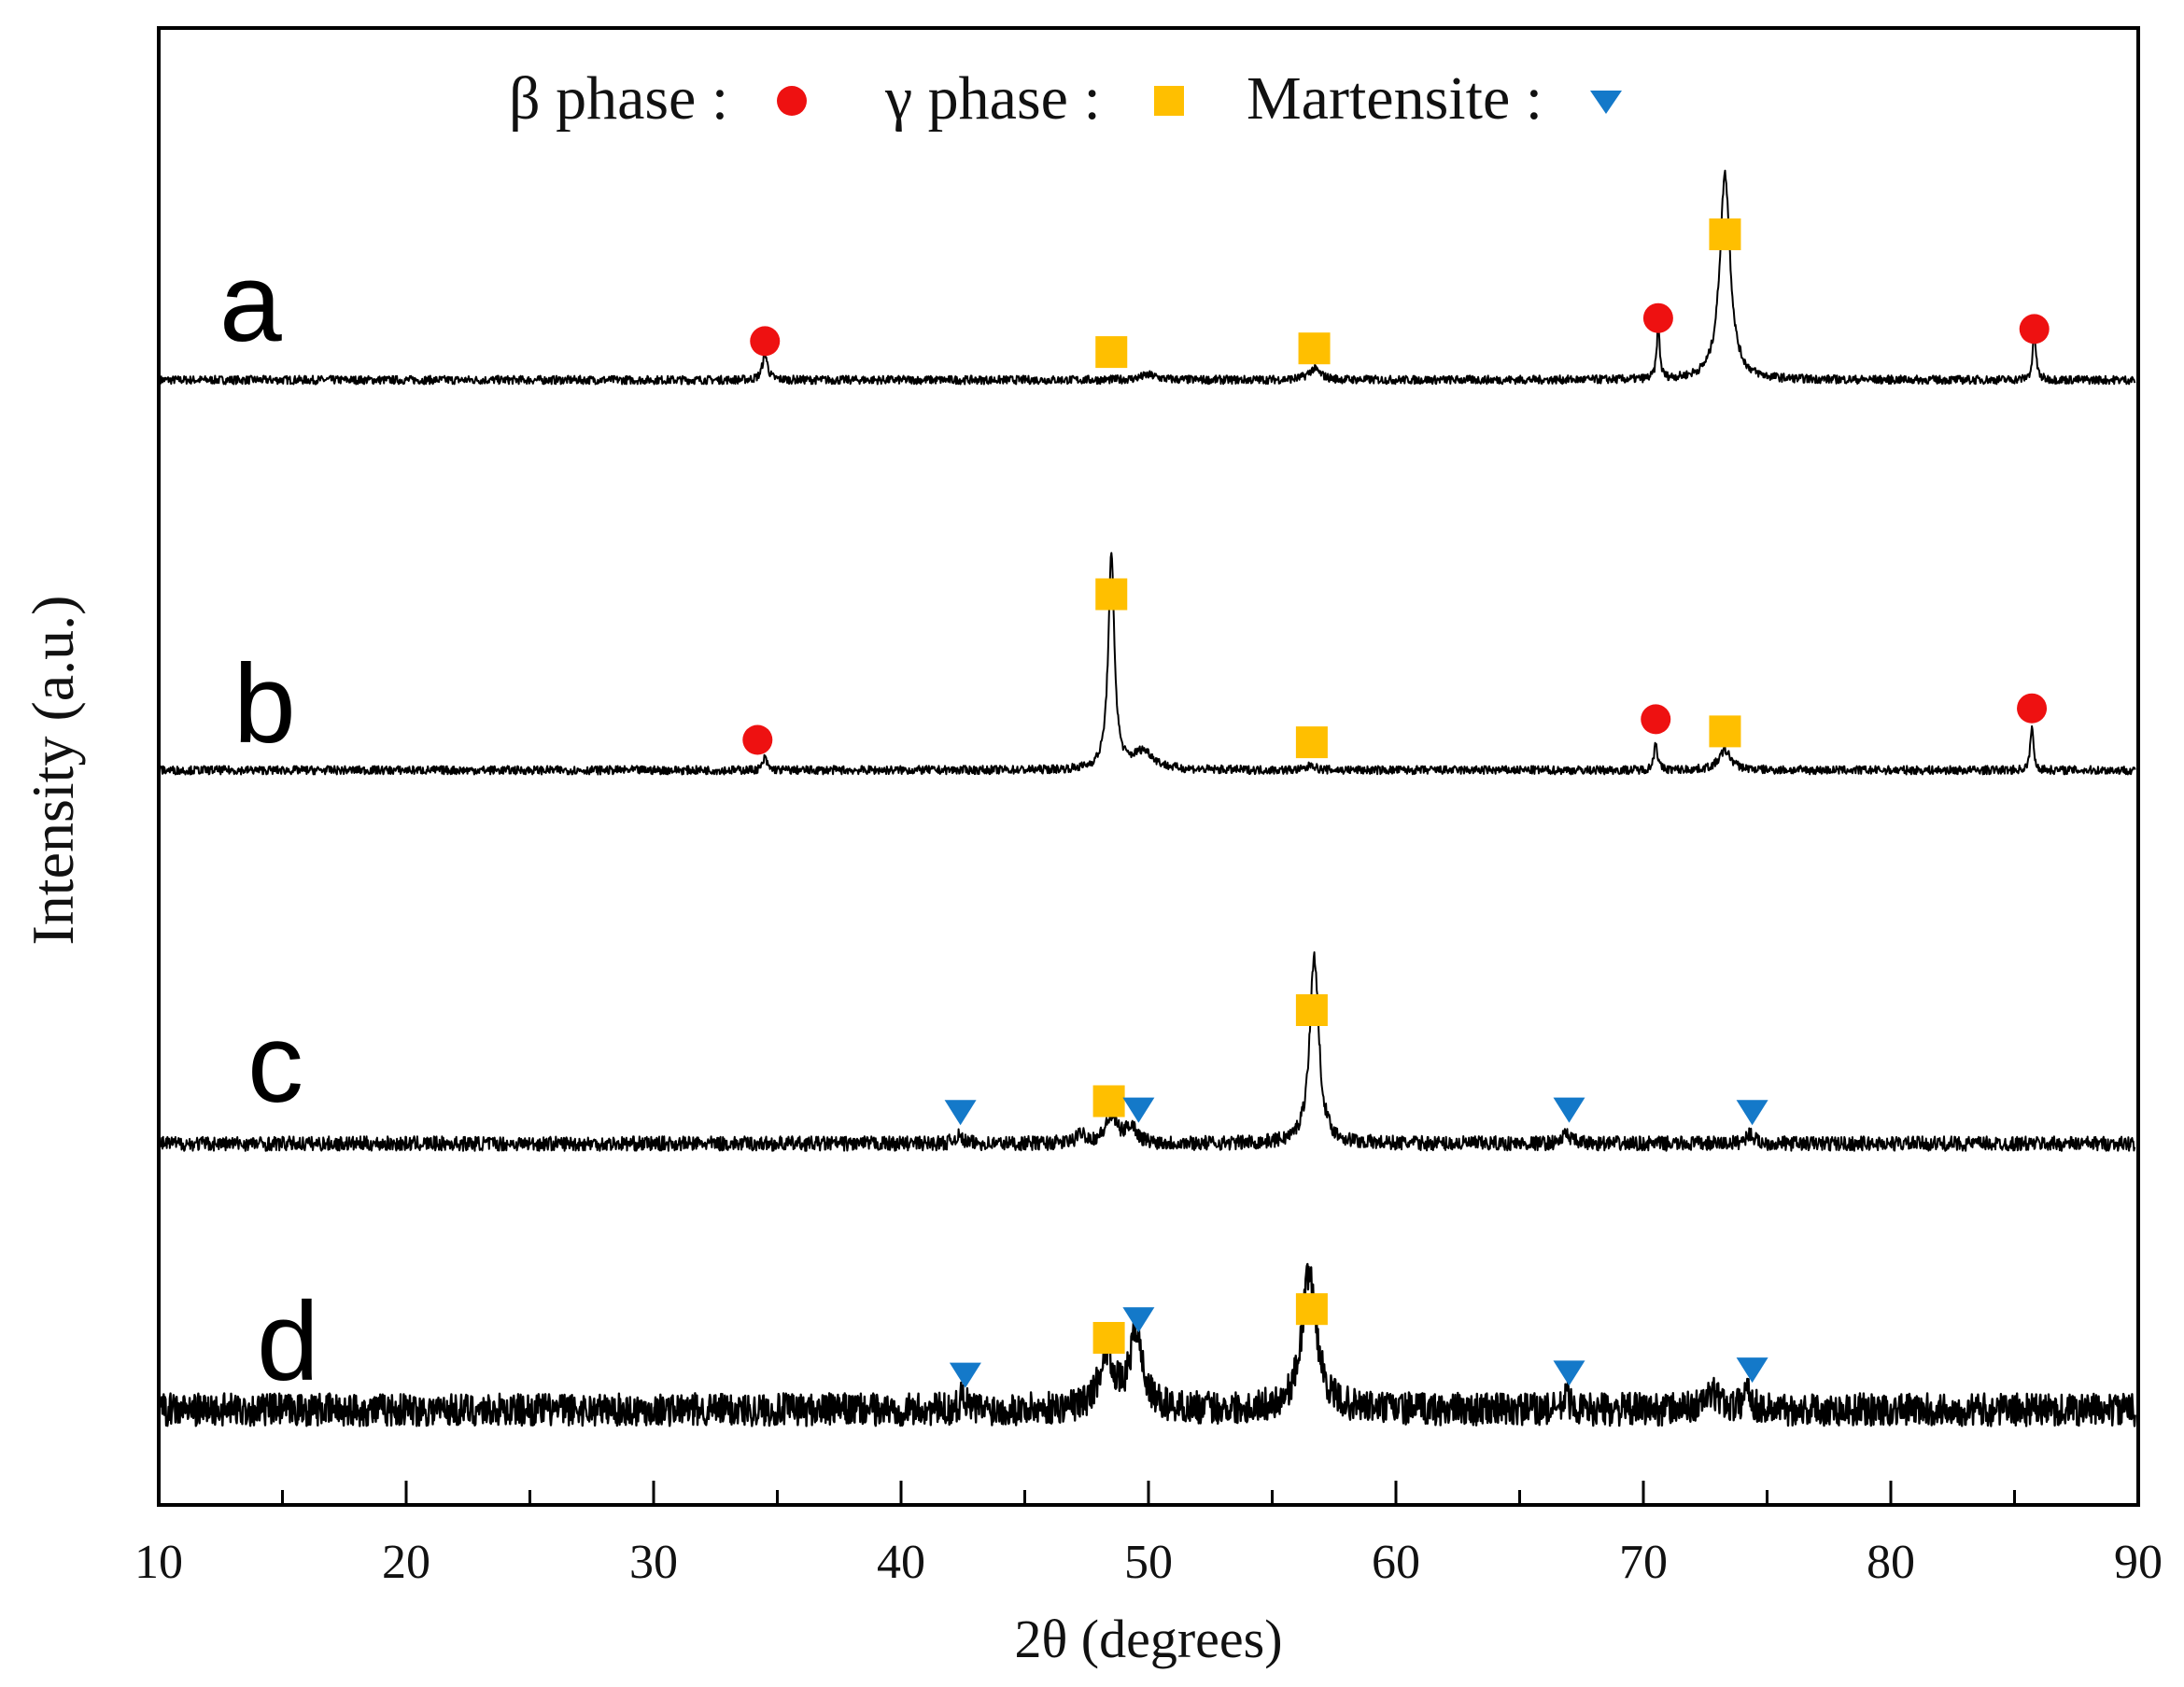 Image resolution: width=2184 pixels, height=1687 pixels. What do you see at coordinates (1396, 1562) in the screenshot?
I see `x-tick-label: 60` at bounding box center [1396, 1562].